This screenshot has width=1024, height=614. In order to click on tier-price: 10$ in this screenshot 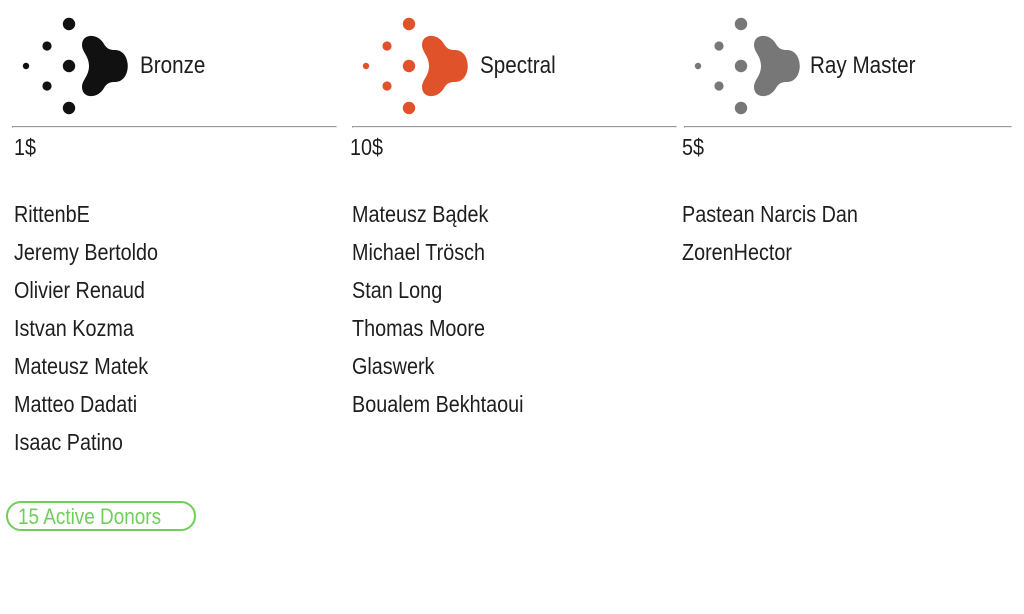, I will do `click(367, 147)`.